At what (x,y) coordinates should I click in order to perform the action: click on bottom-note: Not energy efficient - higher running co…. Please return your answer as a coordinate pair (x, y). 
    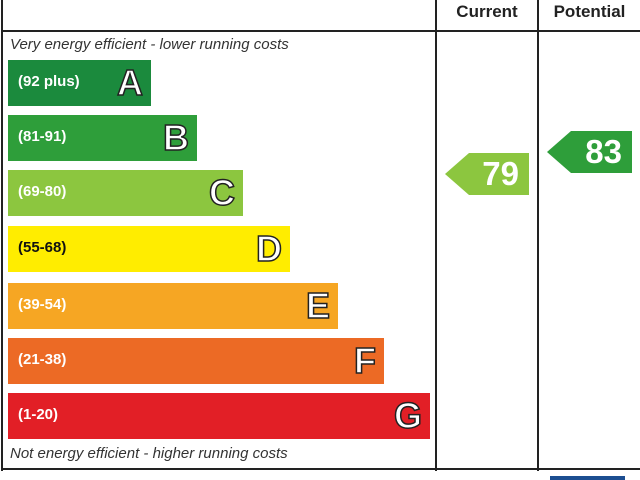
    Looking at the image, I should click on (149, 453).